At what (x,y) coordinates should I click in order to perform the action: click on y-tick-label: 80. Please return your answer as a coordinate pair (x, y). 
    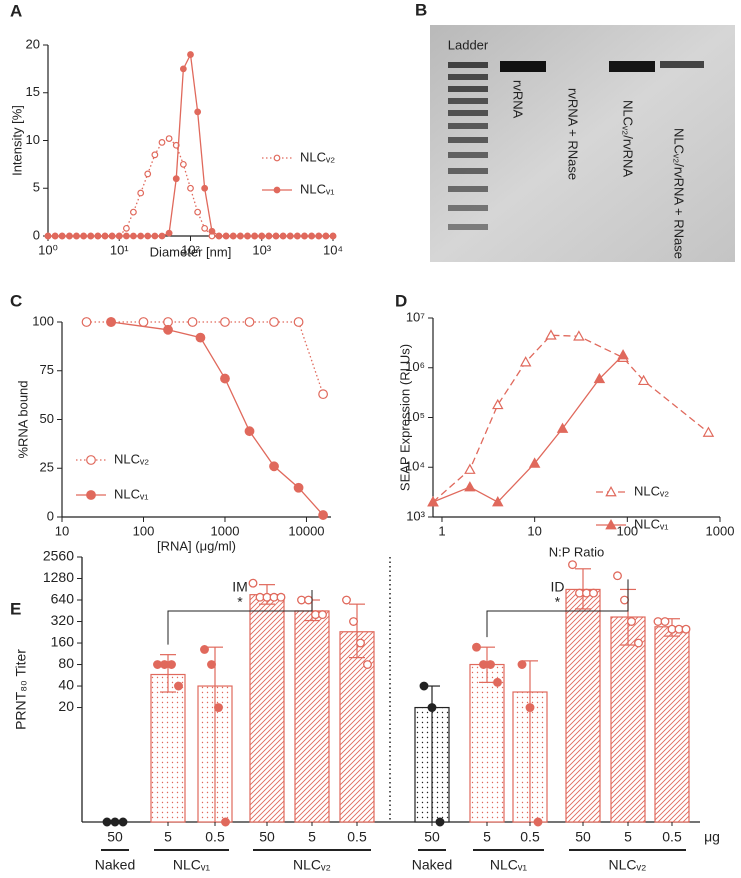
    Looking at the image, I should click on (66, 663).